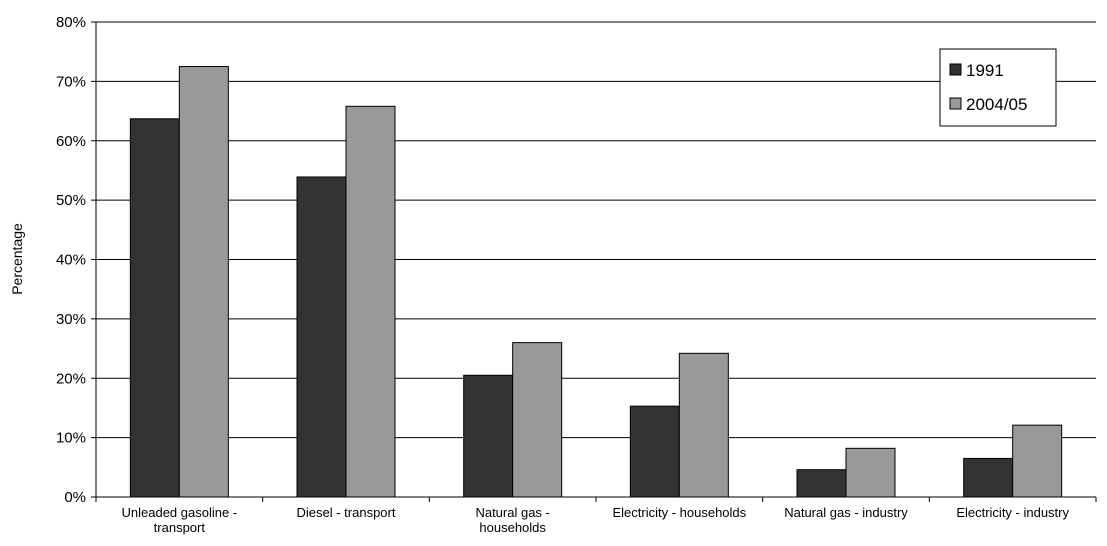  I want to click on legend-label-1991: 1991, so click(985, 70).